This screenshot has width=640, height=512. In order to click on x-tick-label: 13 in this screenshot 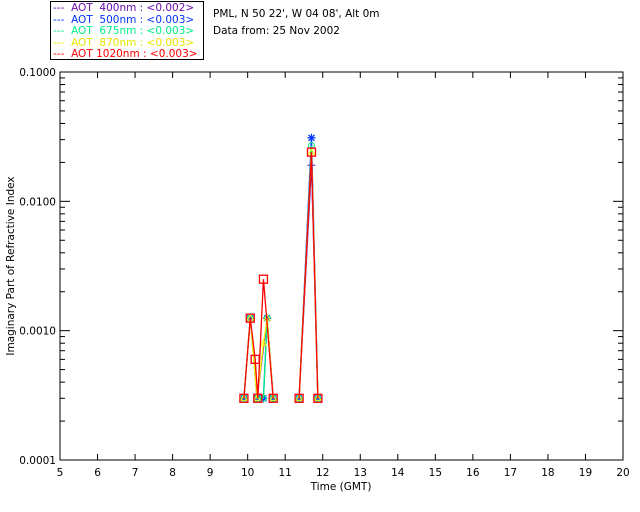, I will do `click(360, 473)`.